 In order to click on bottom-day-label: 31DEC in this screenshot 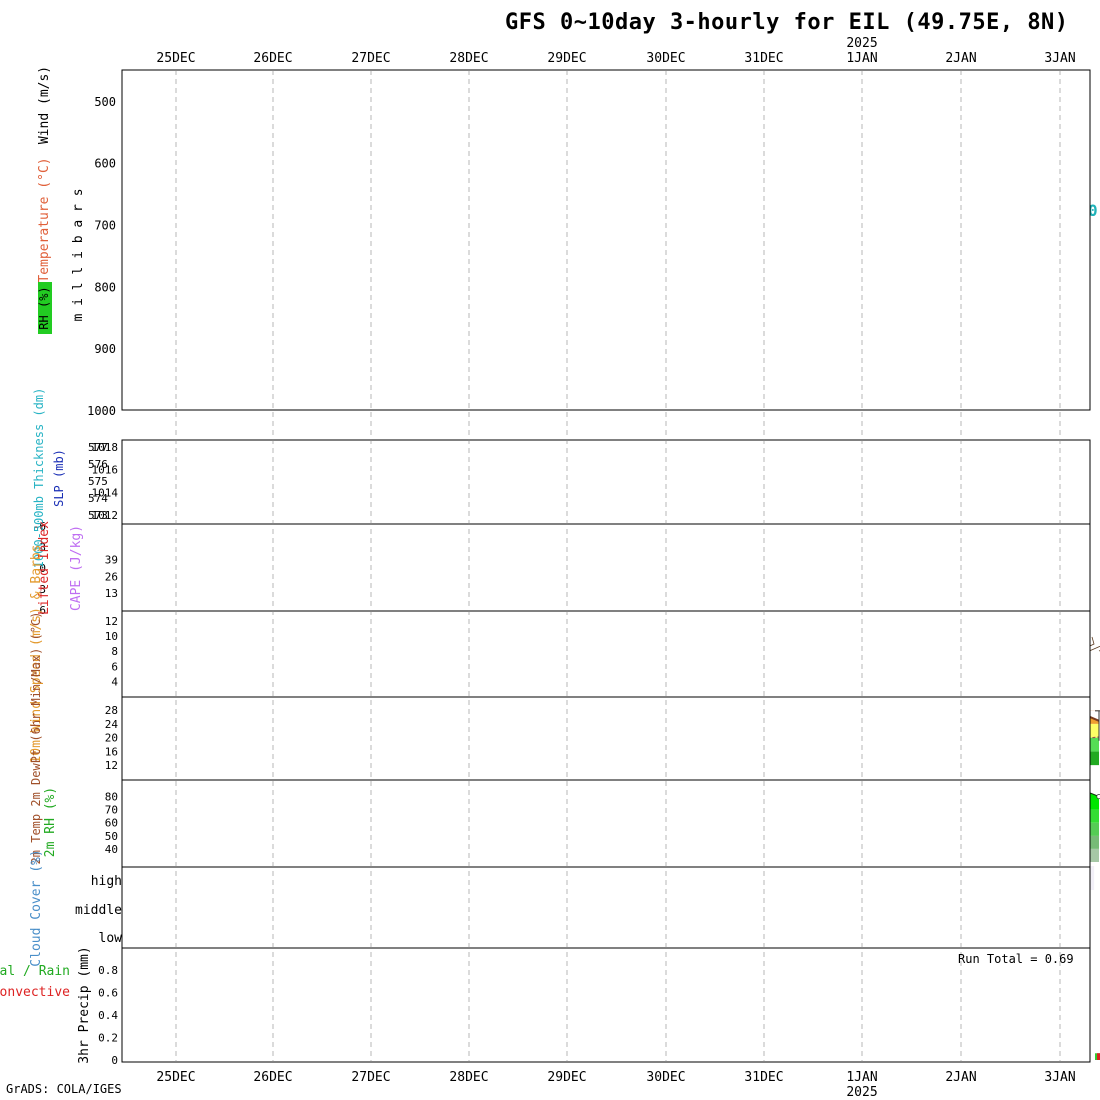, I will do `click(763, 1077)`.